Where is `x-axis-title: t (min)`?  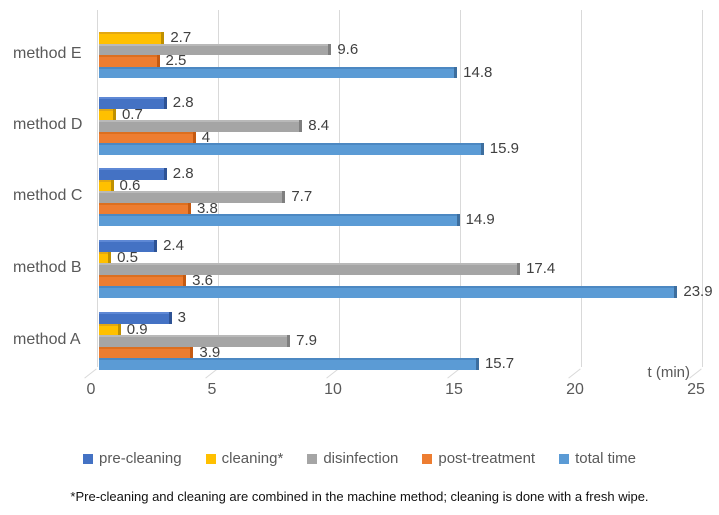 x-axis-title: t (min) is located at coordinates (669, 372).